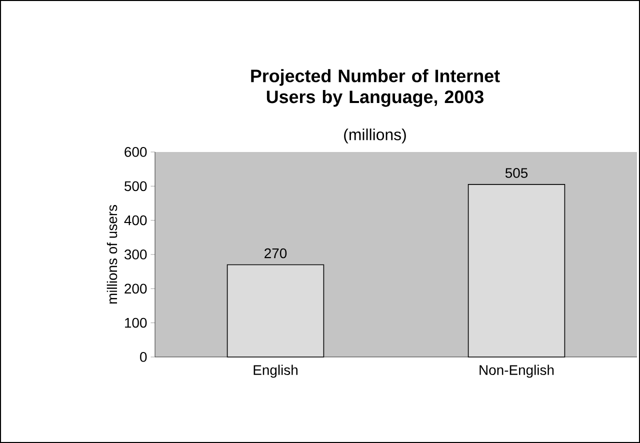  What do you see at coordinates (135, 289) in the screenshot?
I see `y-tick-label: 200` at bounding box center [135, 289].